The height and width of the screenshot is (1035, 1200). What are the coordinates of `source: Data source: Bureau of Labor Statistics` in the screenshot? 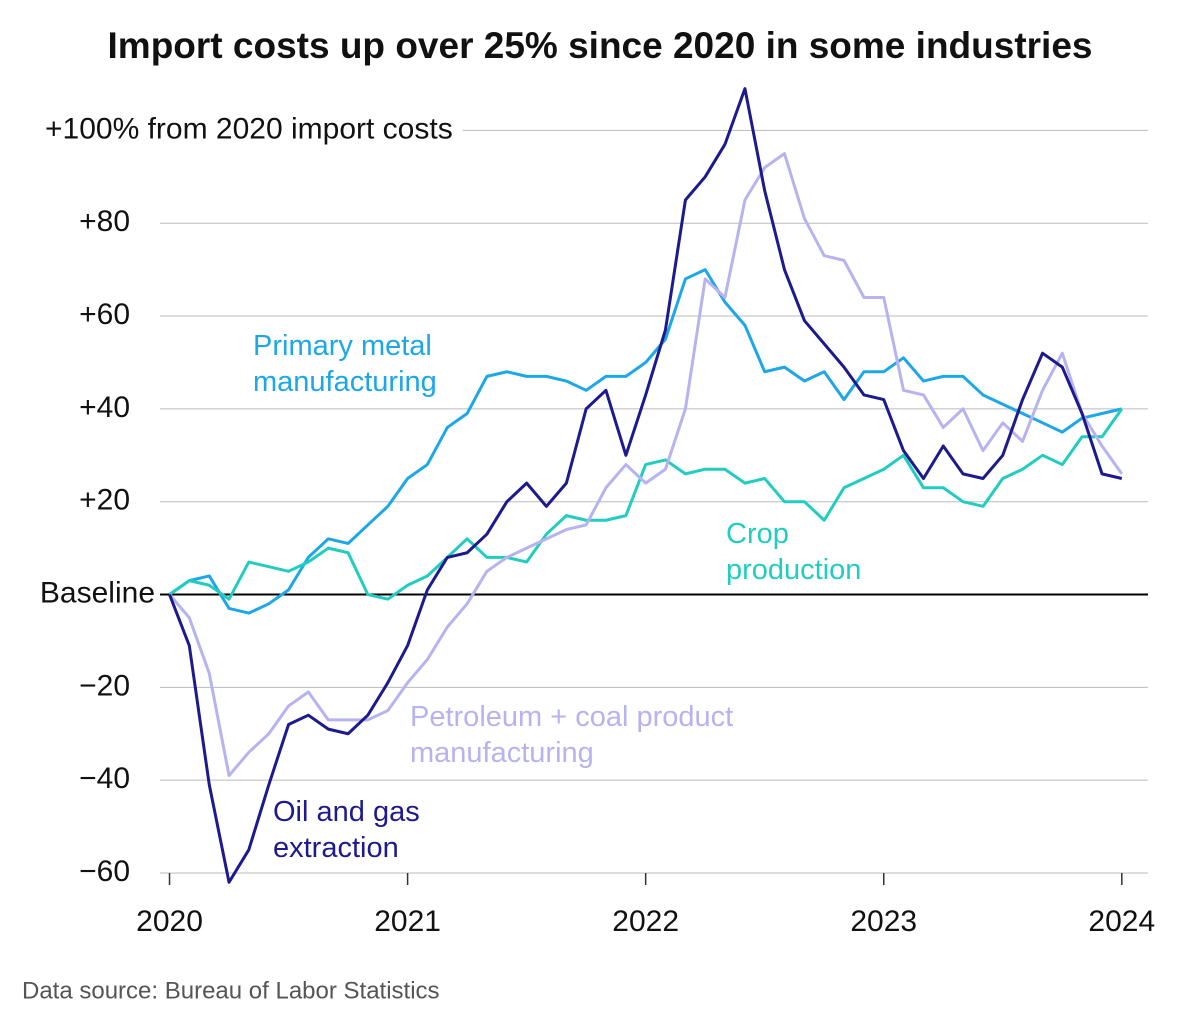 It's located at (231, 990).